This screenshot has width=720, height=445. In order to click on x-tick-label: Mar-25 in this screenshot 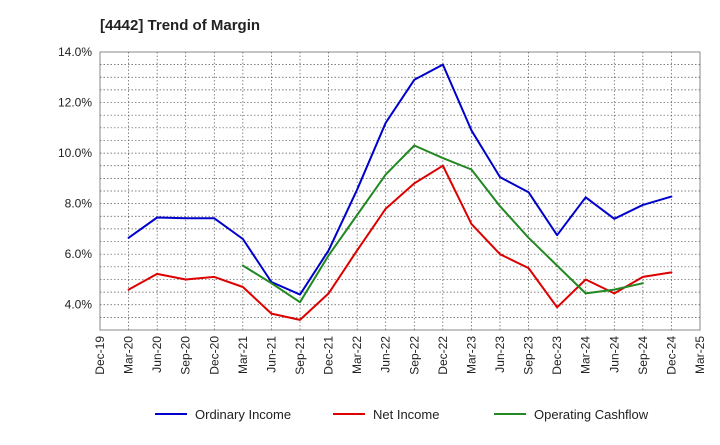, I will do `click(700, 355)`.